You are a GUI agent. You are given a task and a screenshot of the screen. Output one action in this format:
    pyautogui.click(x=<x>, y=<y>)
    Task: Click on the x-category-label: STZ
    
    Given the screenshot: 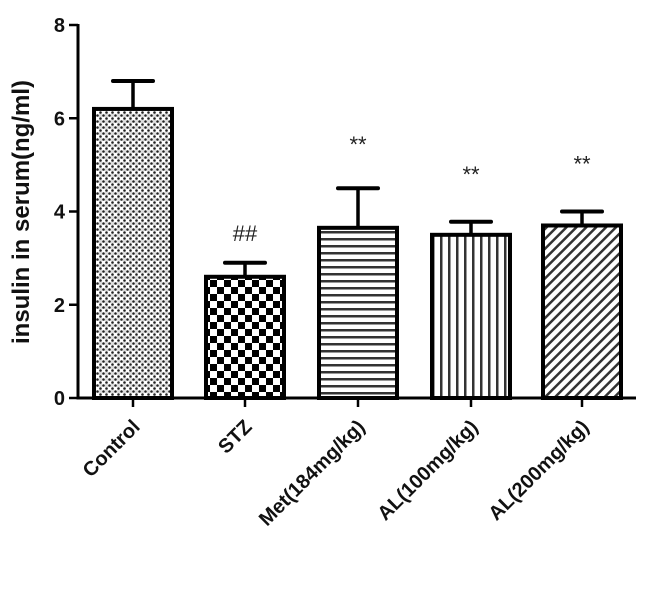 What is the action you would take?
    pyautogui.click(x=235, y=437)
    